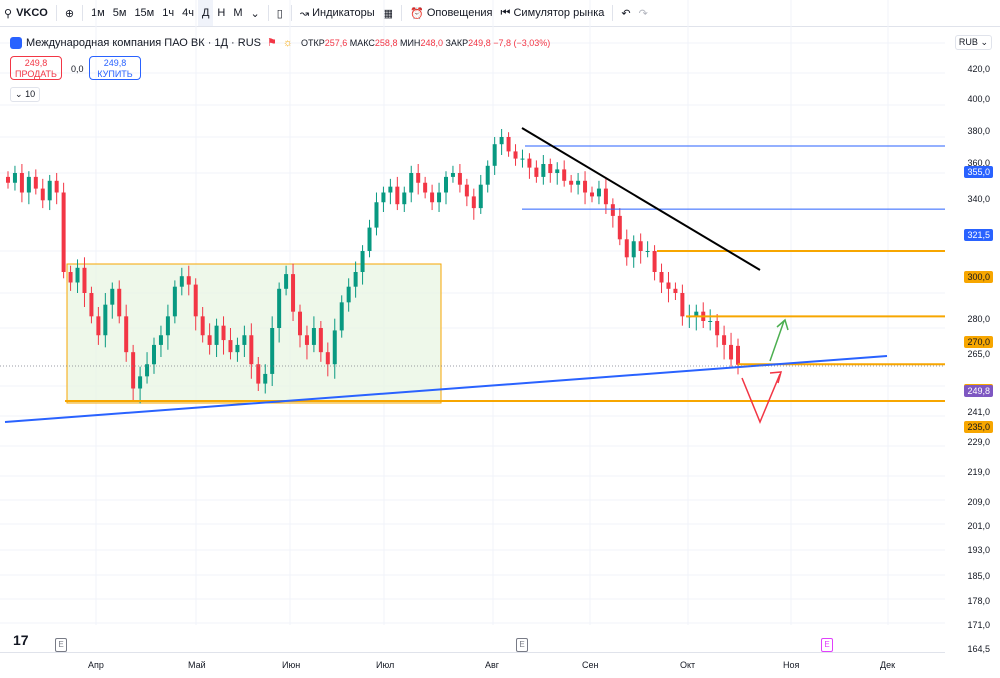  I want to click on timeframe-1h: 1ч, so click(168, 13).